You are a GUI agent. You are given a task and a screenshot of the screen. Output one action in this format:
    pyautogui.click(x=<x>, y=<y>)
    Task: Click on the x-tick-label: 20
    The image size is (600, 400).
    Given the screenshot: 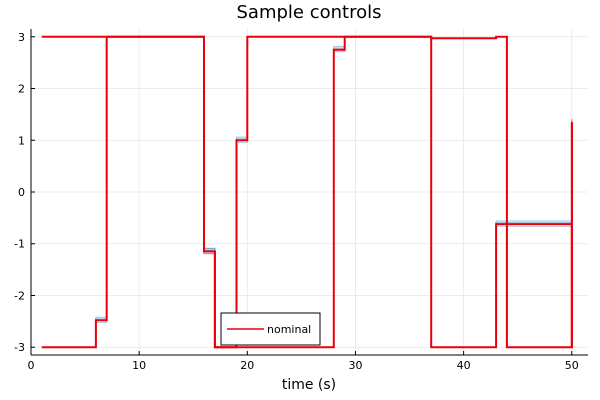 What is the action you would take?
    pyautogui.click(x=247, y=365)
    